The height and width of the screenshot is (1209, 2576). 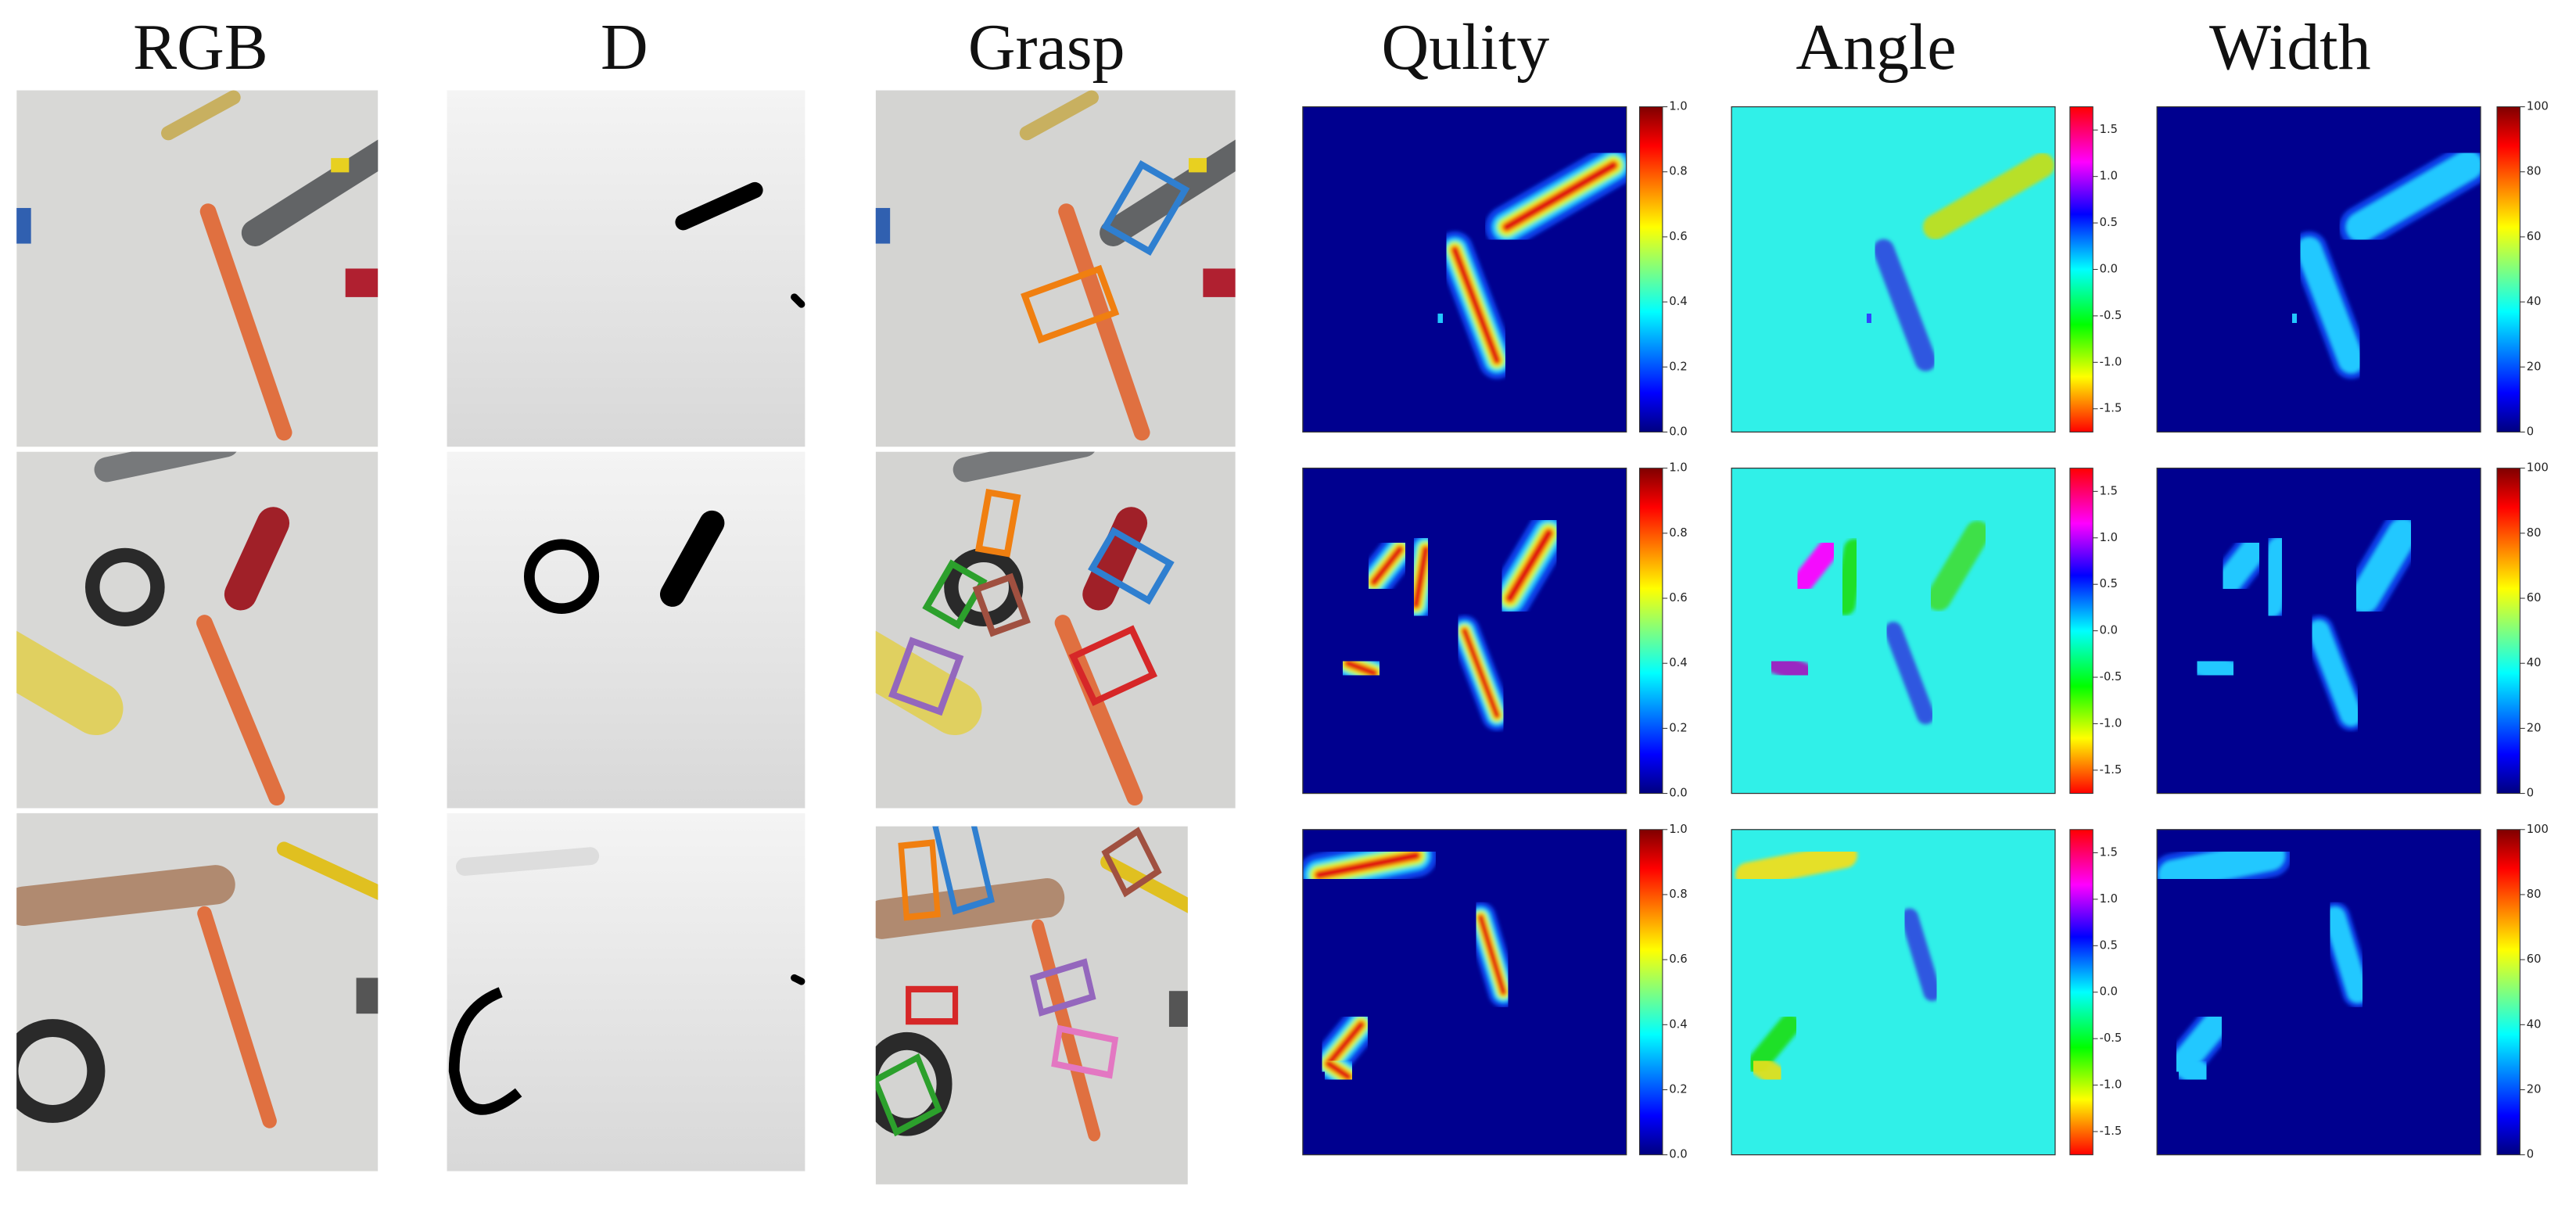 I want to click on colorbar-tick-label: -0.5, so click(x=2111, y=1038).